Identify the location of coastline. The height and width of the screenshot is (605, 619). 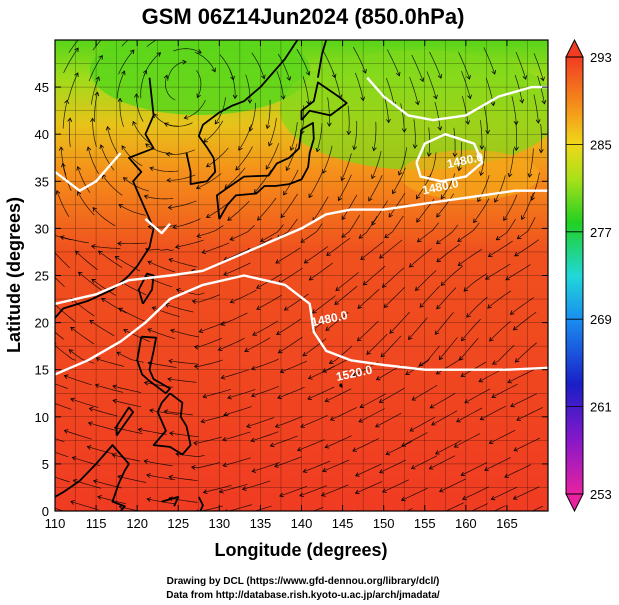
(153, 365).